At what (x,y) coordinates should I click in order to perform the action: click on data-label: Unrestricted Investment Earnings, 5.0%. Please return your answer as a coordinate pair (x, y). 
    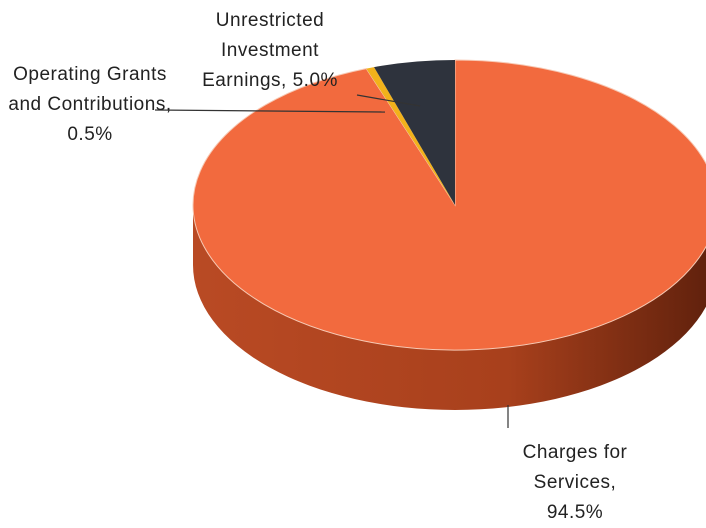
    Looking at the image, I should click on (270, 50).